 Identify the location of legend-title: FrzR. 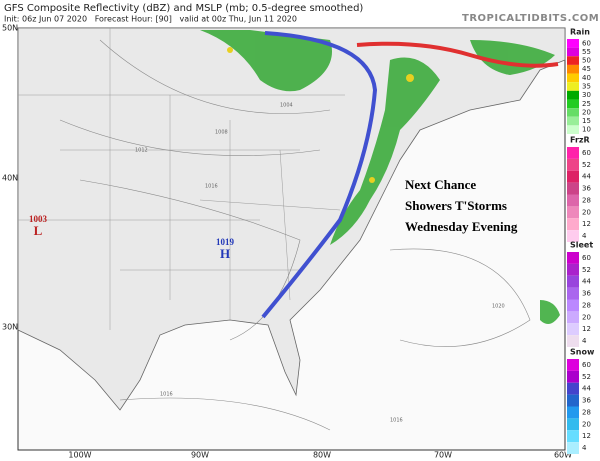
(580, 140).